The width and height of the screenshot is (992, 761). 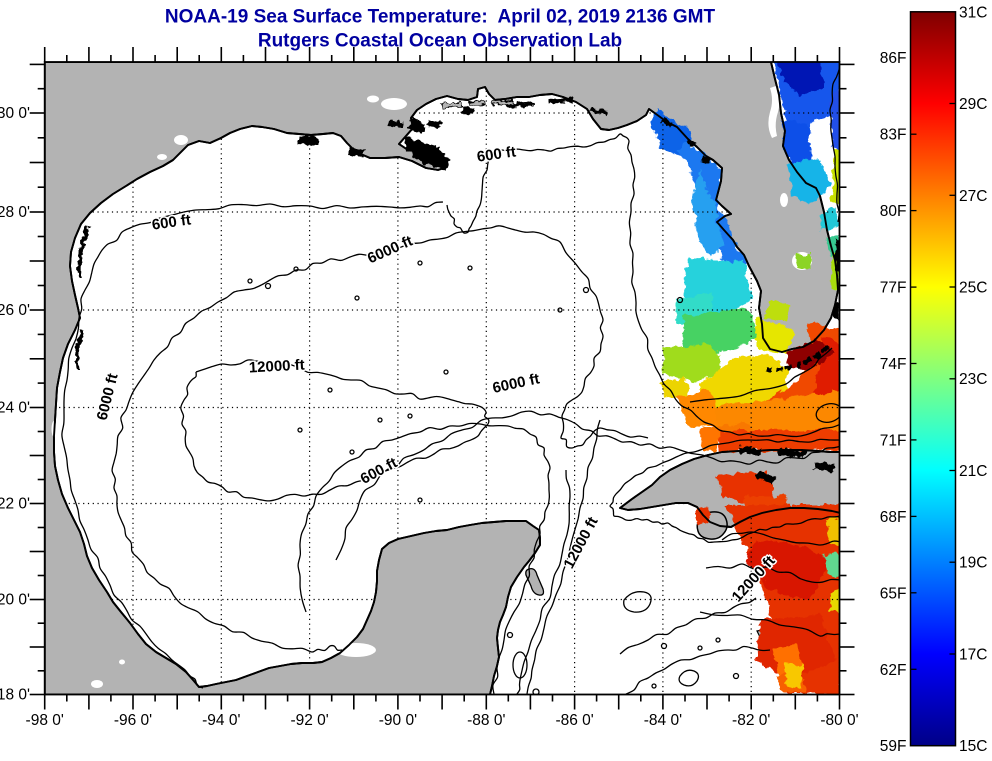 What do you see at coordinates (893, 670) in the screenshot?
I see `svg-text: 62F` at bounding box center [893, 670].